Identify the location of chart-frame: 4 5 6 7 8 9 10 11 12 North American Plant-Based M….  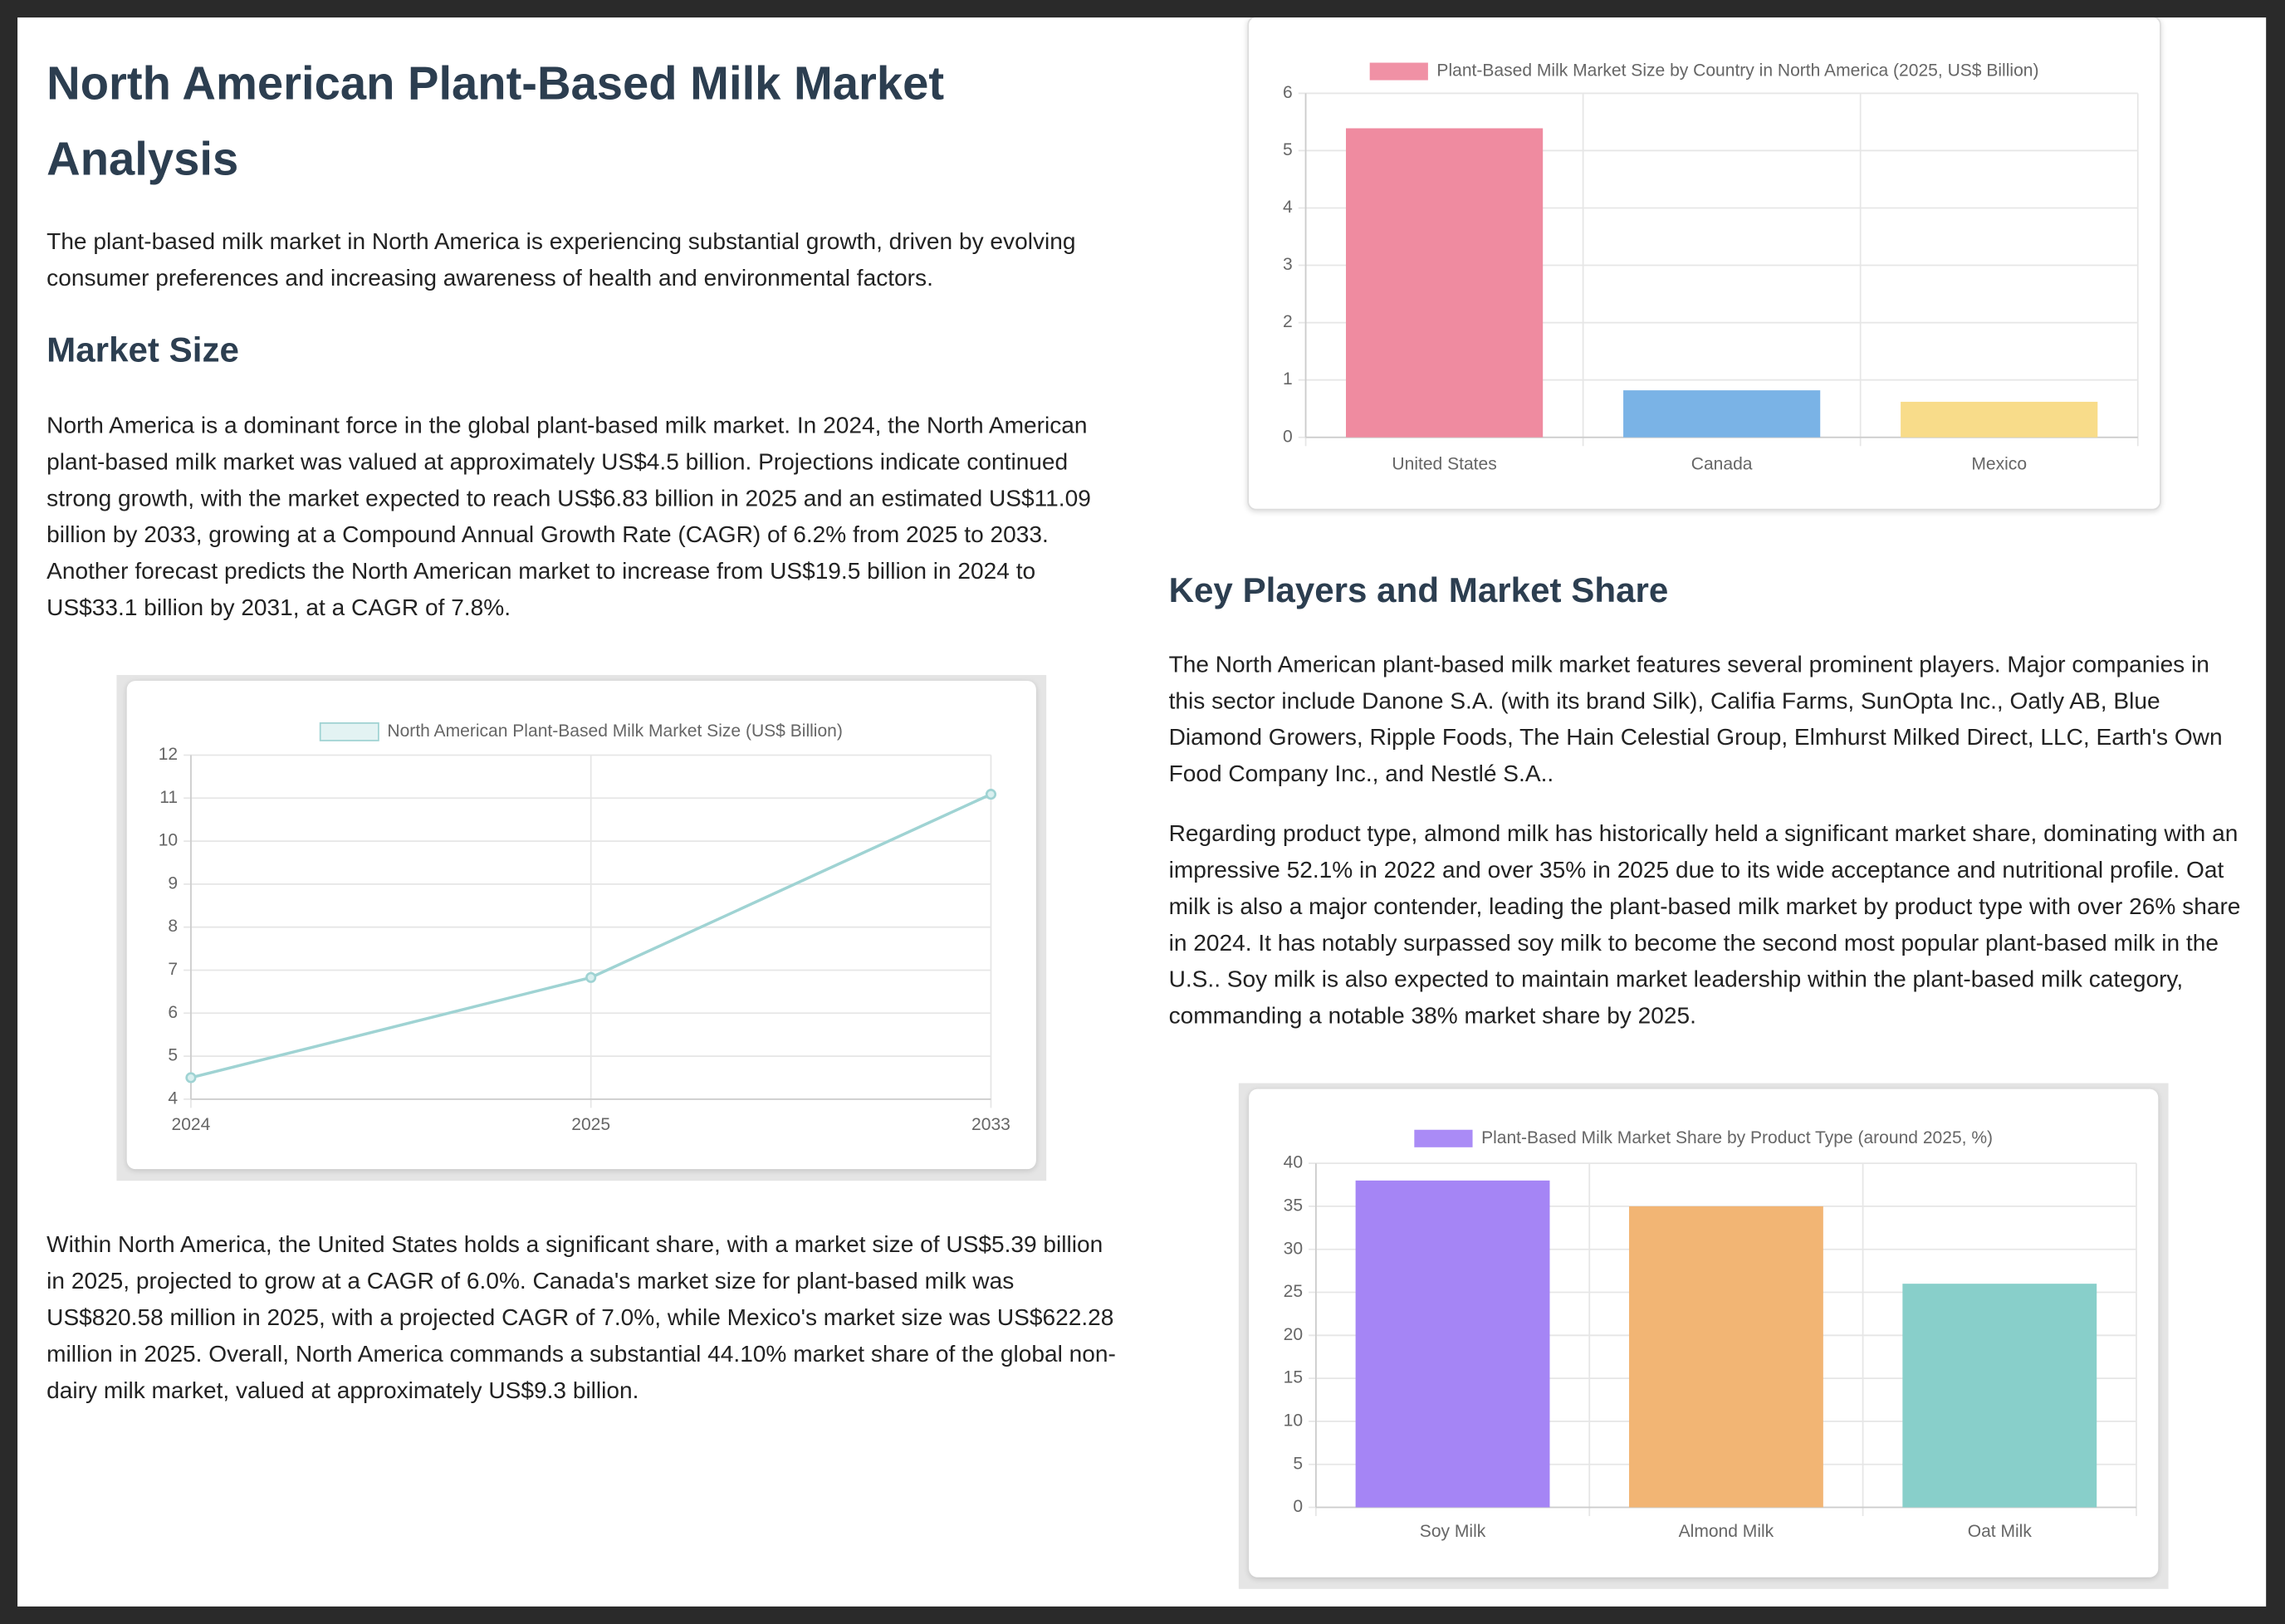
(581, 927).